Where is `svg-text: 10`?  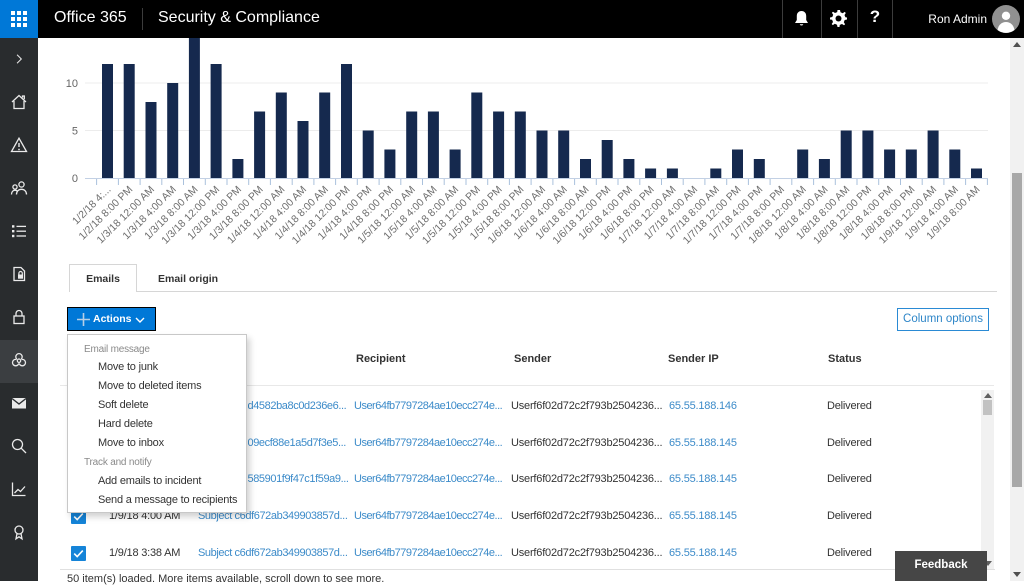
svg-text: 10 is located at coordinates (72, 84).